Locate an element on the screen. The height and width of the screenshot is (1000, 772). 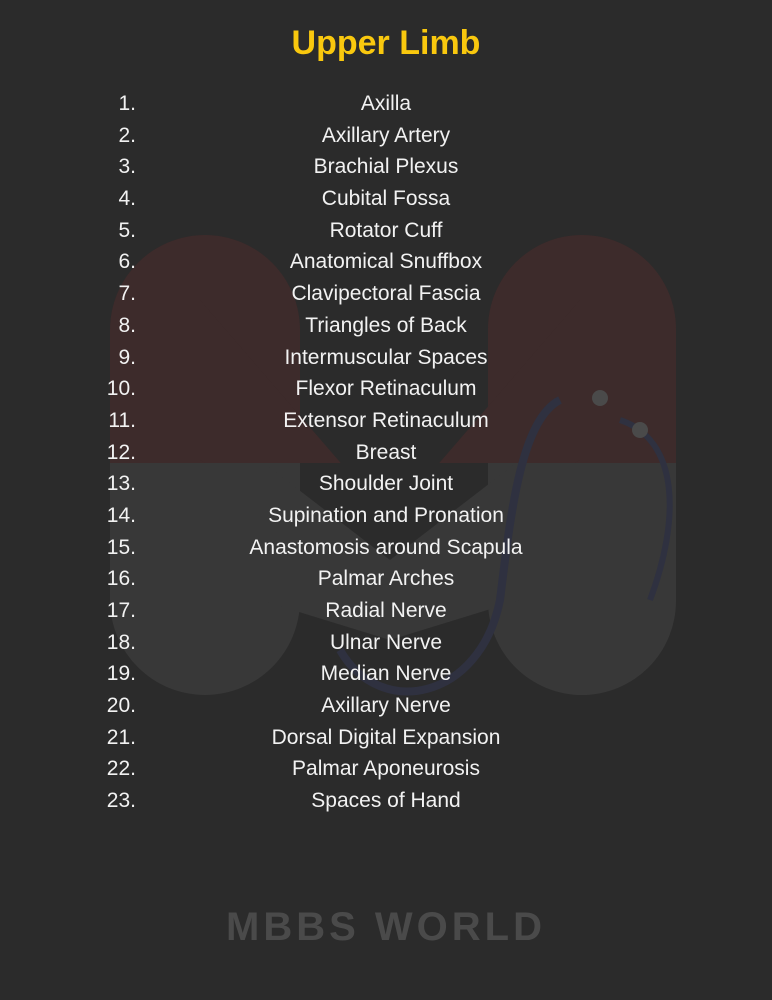
page-title: Upper Limb is located at coordinates (386, 43).